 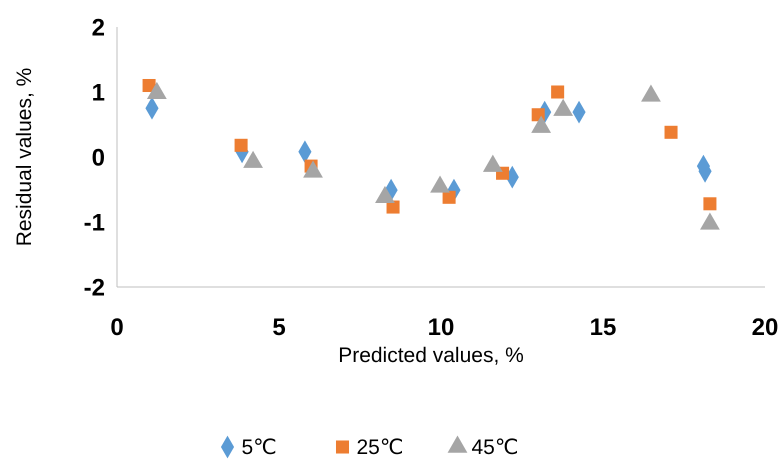 I want to click on legend-label: 45℃, so click(x=495, y=447).